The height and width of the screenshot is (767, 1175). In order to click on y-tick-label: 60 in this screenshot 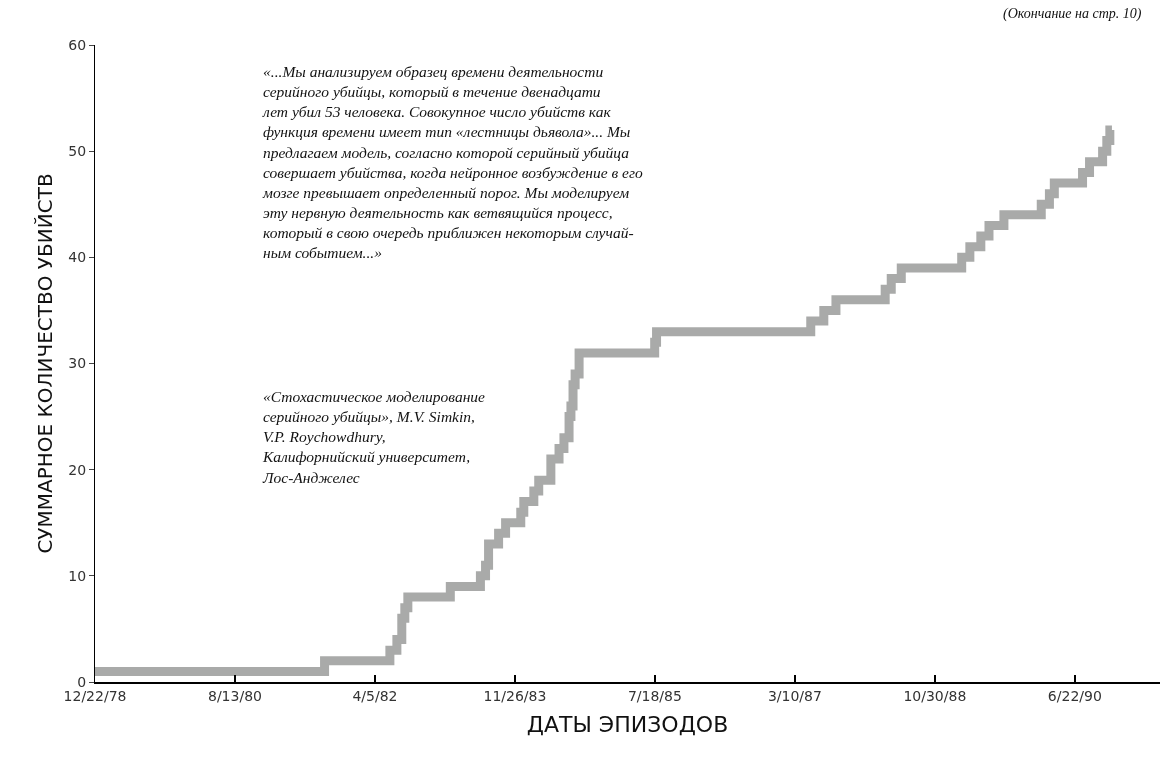, I will do `click(77, 44)`.